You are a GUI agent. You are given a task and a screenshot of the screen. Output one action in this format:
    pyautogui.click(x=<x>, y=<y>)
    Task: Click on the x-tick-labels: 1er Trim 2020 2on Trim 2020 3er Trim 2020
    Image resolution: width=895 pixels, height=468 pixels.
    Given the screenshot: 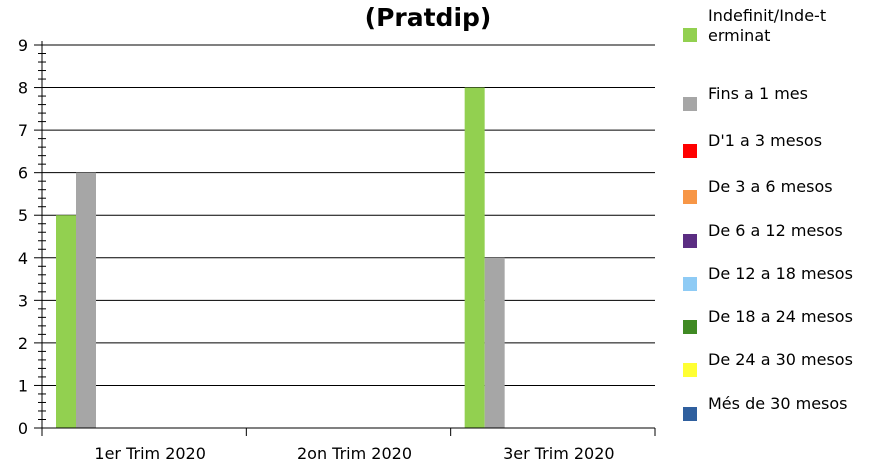 What is the action you would take?
    pyautogui.click(x=354, y=453)
    